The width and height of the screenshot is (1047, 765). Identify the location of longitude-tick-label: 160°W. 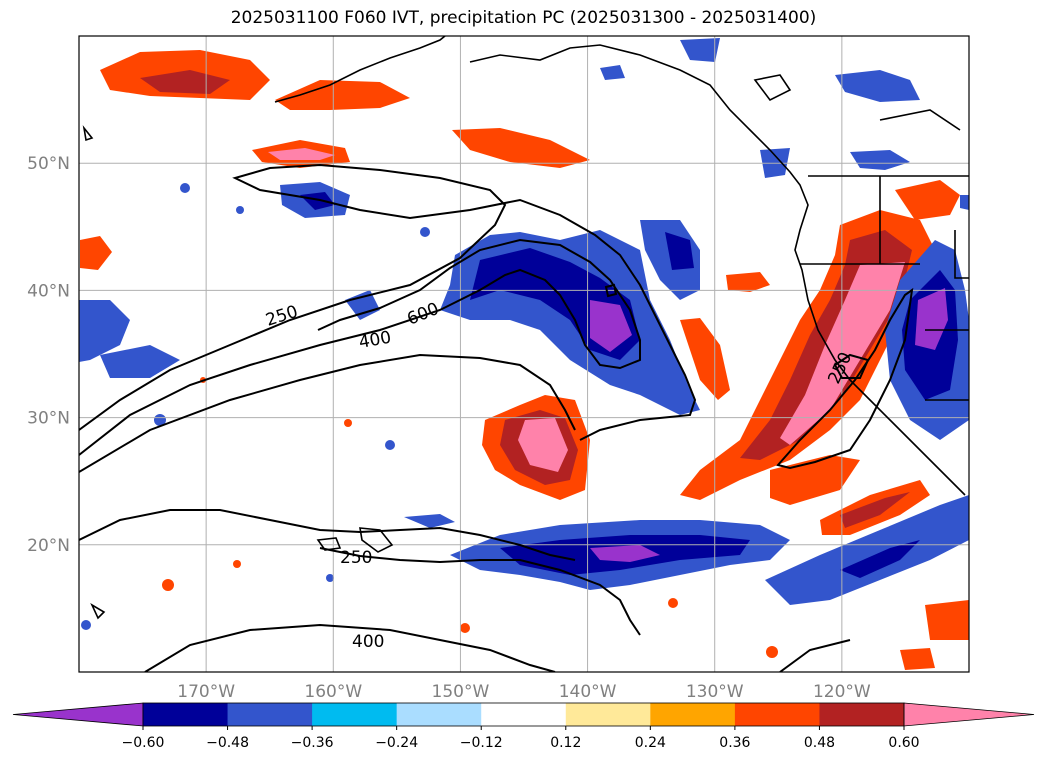
(333, 692).